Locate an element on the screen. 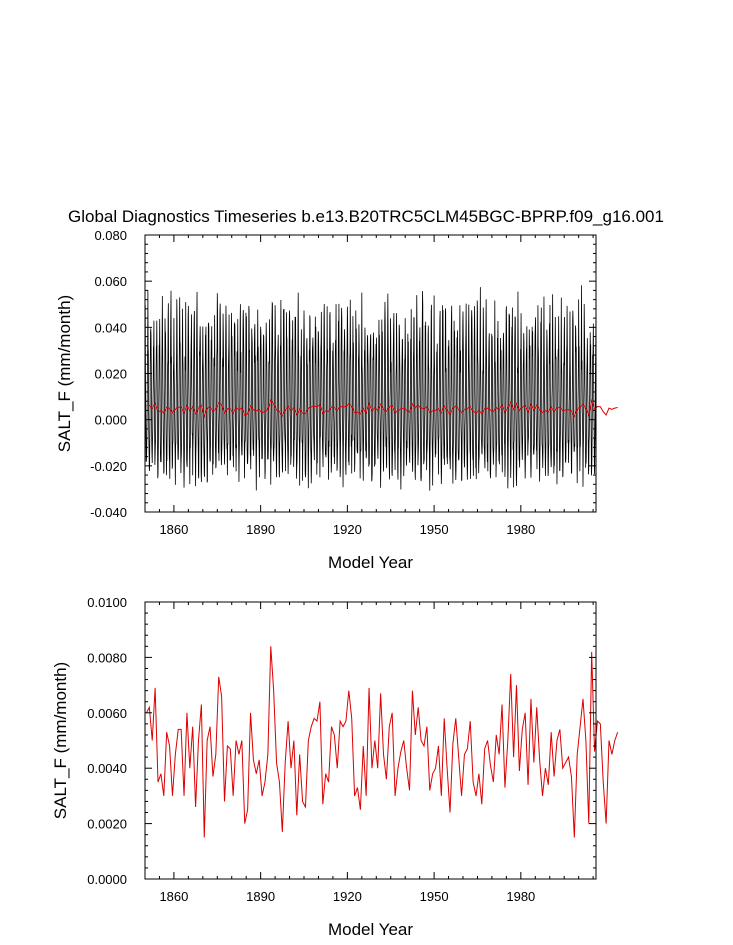 The image size is (733, 945). y-tick-label: 0.0100 is located at coordinates (107, 602).